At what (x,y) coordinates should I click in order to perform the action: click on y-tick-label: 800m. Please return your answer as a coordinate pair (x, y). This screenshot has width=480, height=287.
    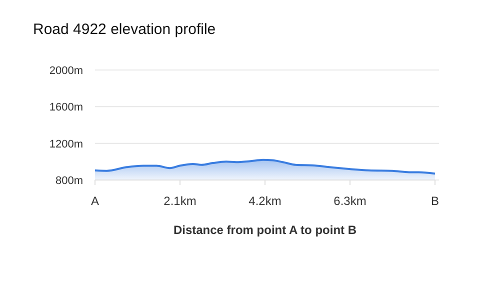
    Looking at the image, I should click on (69, 181).